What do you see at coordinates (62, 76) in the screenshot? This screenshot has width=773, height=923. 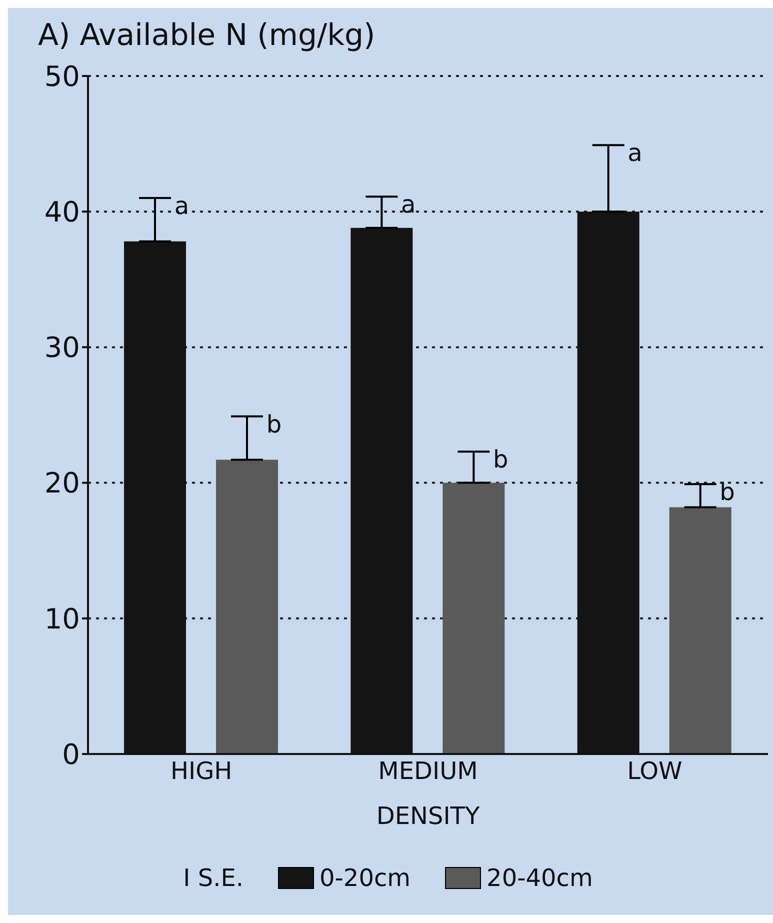 I see `y-tick-label: 50` at bounding box center [62, 76].